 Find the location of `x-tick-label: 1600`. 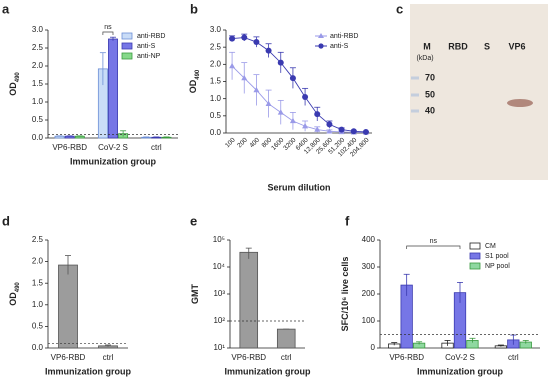

x-tick-label: 1600 is located at coordinates (277, 143).